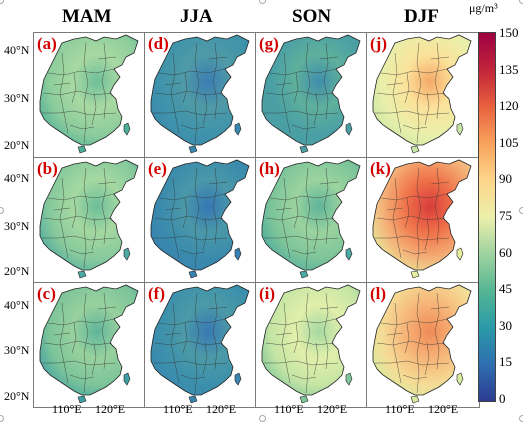  Describe the element at coordinates (312, 16) in the screenshot. I see `season-title-son: SON` at that location.